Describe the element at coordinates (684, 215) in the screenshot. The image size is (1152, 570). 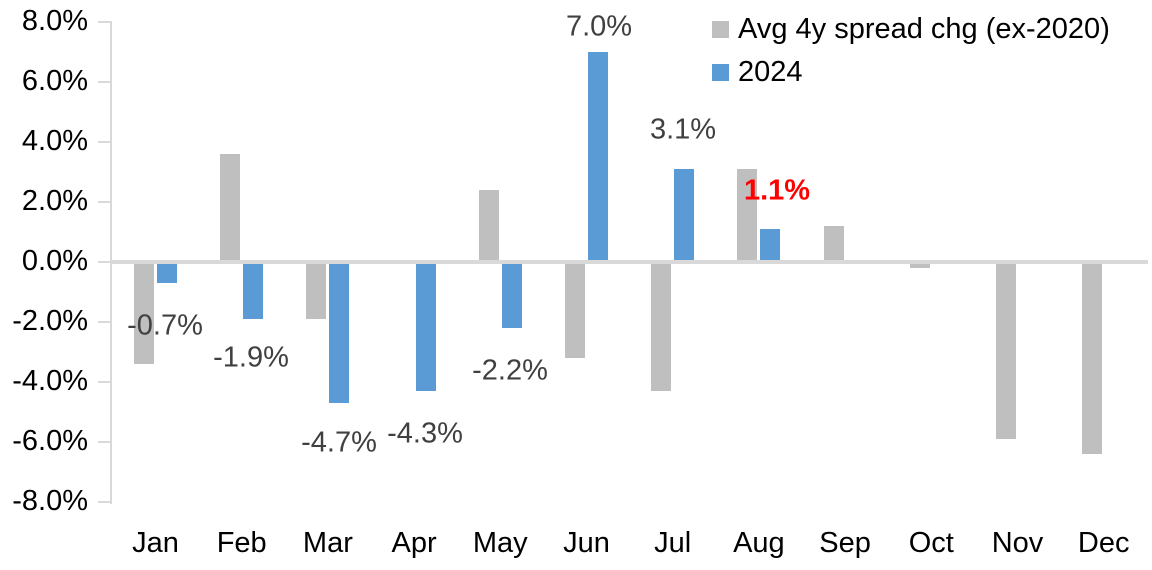
I see `bar-2024-jul` at that location.